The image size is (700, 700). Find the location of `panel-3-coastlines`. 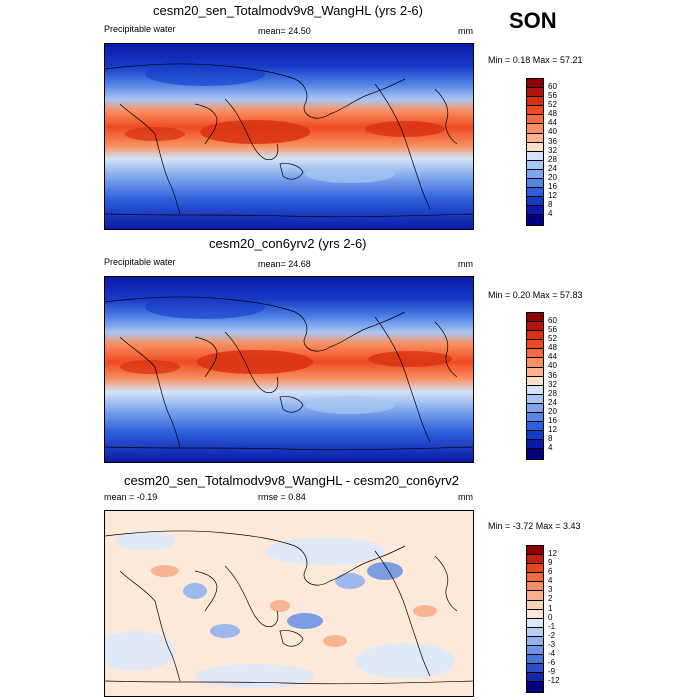

panel-3-coastlines is located at coordinates (289, 607).